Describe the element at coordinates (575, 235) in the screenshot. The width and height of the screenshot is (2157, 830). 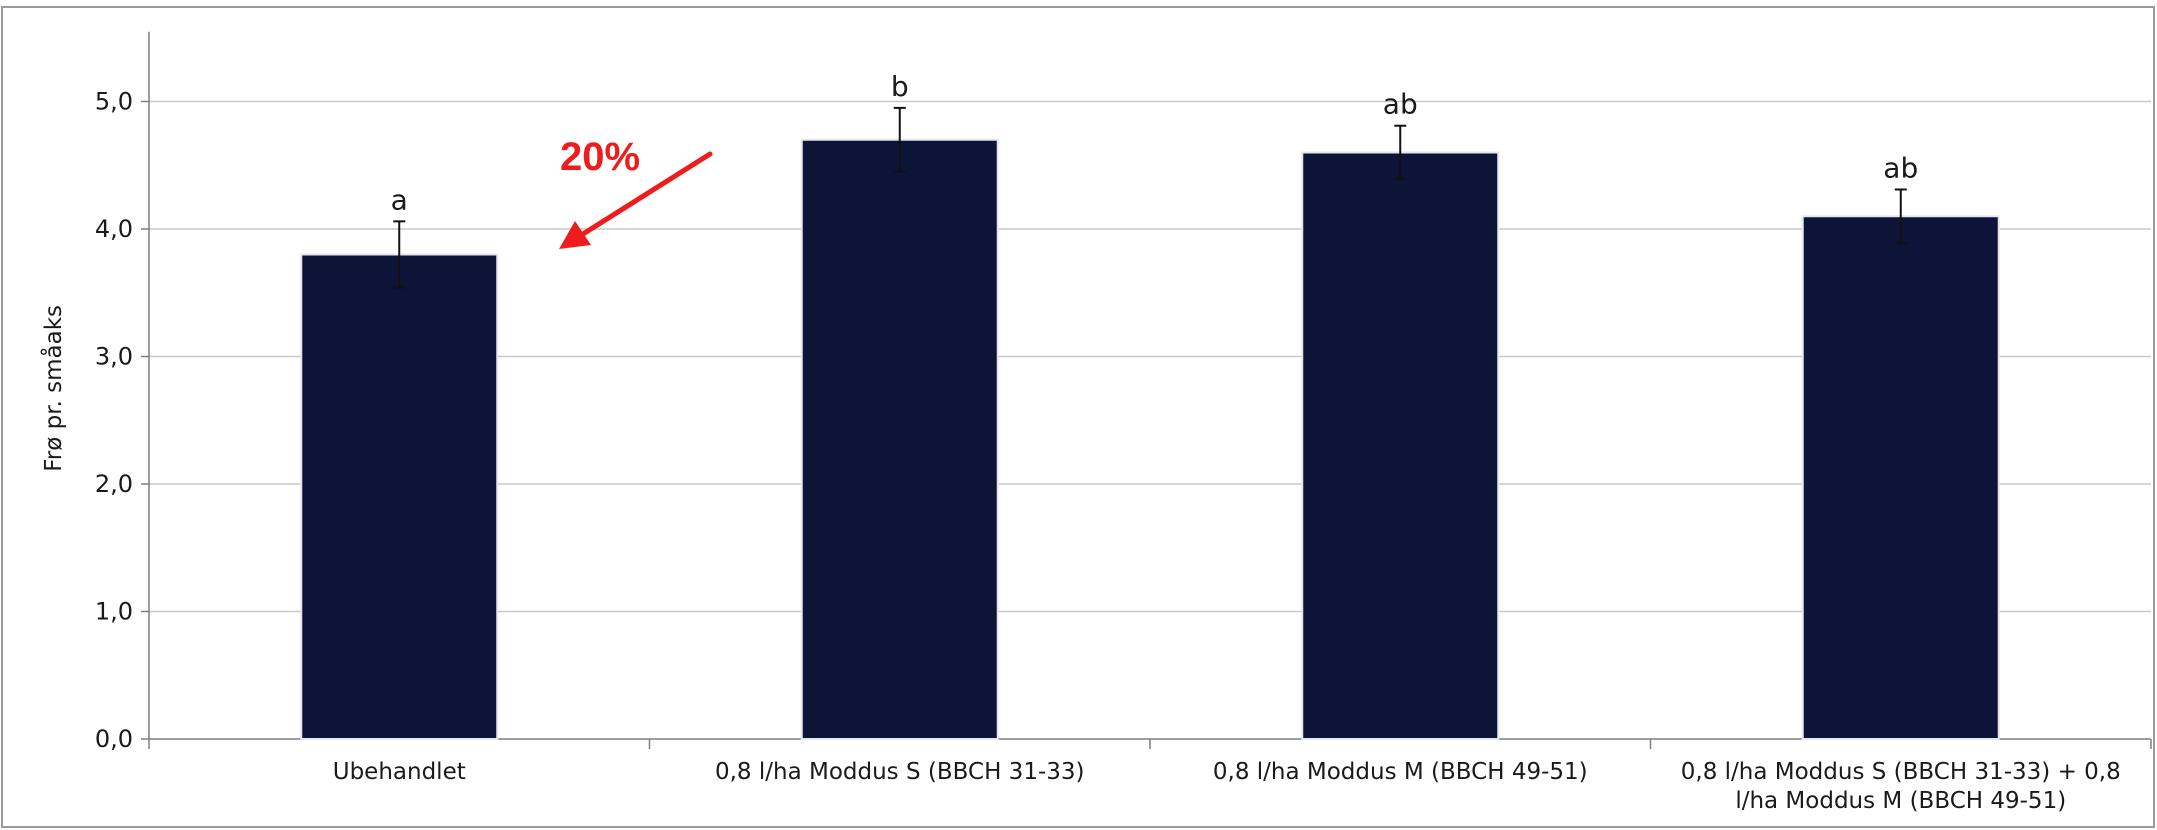
I see `annotation-arrow-head` at that location.